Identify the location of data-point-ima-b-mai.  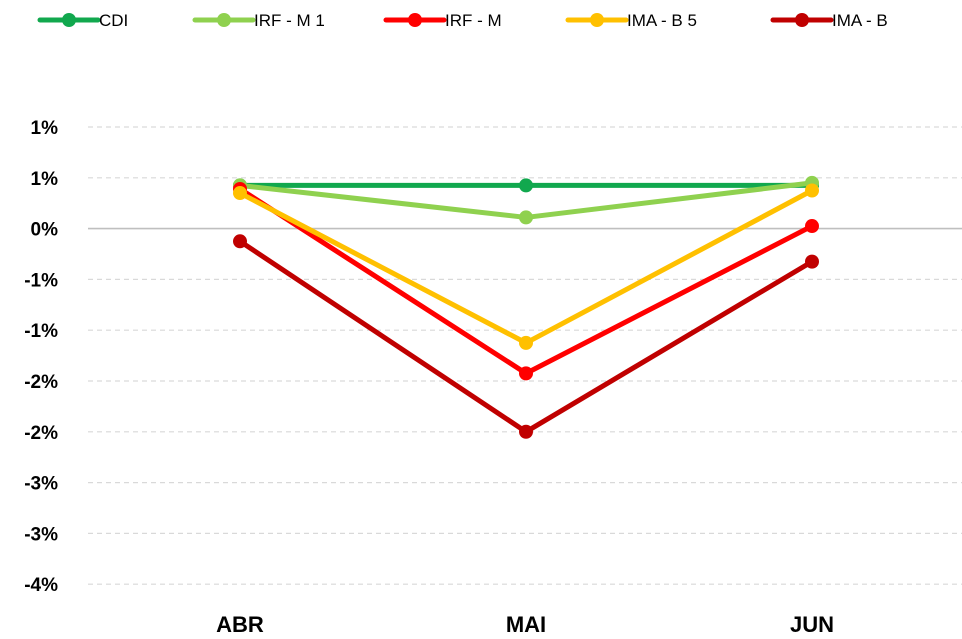
(526, 431).